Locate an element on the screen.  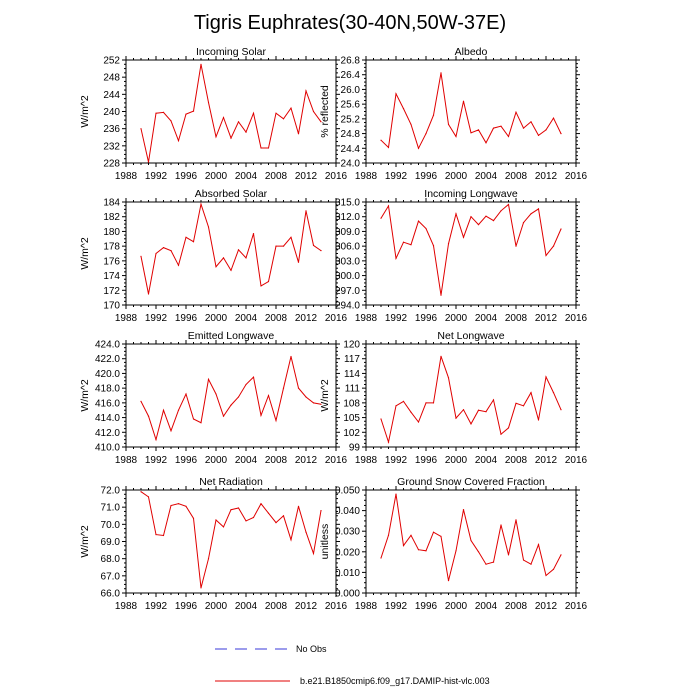
y-tick-label: 0.020 is located at coordinates (347, 552).